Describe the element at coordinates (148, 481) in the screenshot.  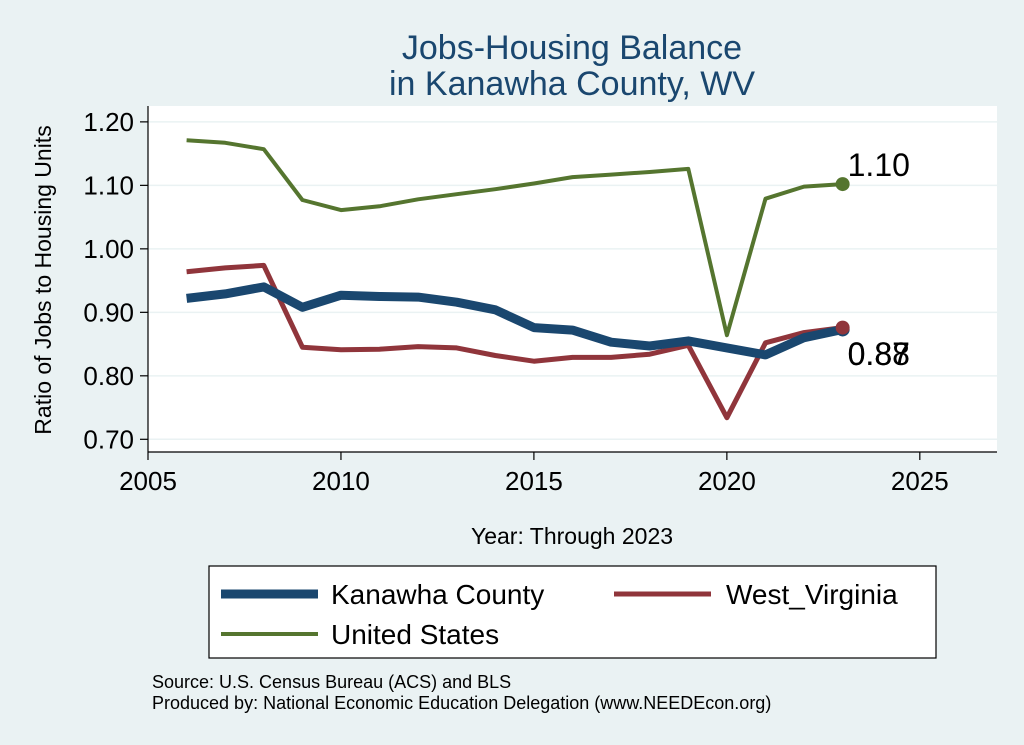
I see `x-tick-label: 2005` at that location.